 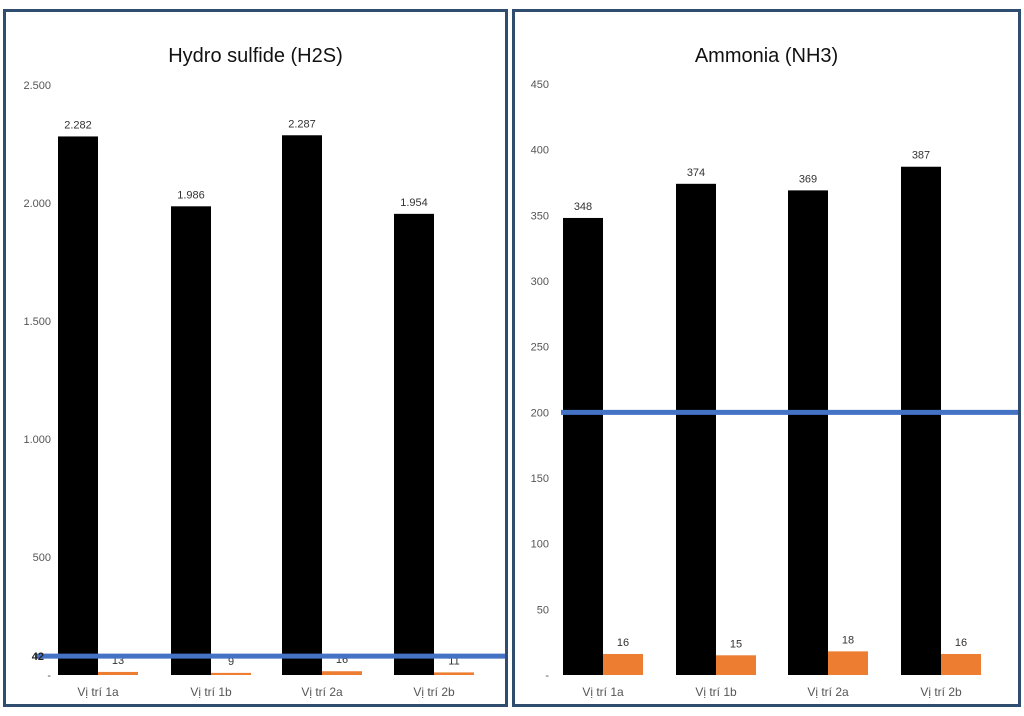 What do you see at coordinates (414, 203) in the screenshot?
I see `h2s-data-label: 1.954` at bounding box center [414, 203].